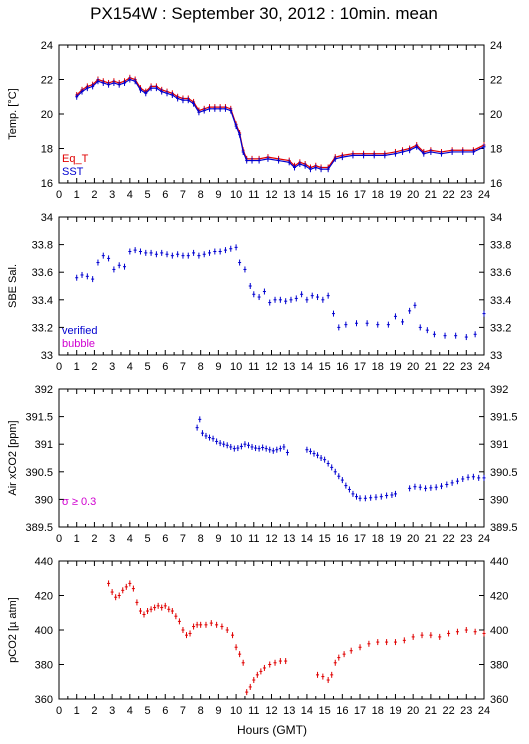  I want to click on y-tick-label: 33.6, so click(42, 273).